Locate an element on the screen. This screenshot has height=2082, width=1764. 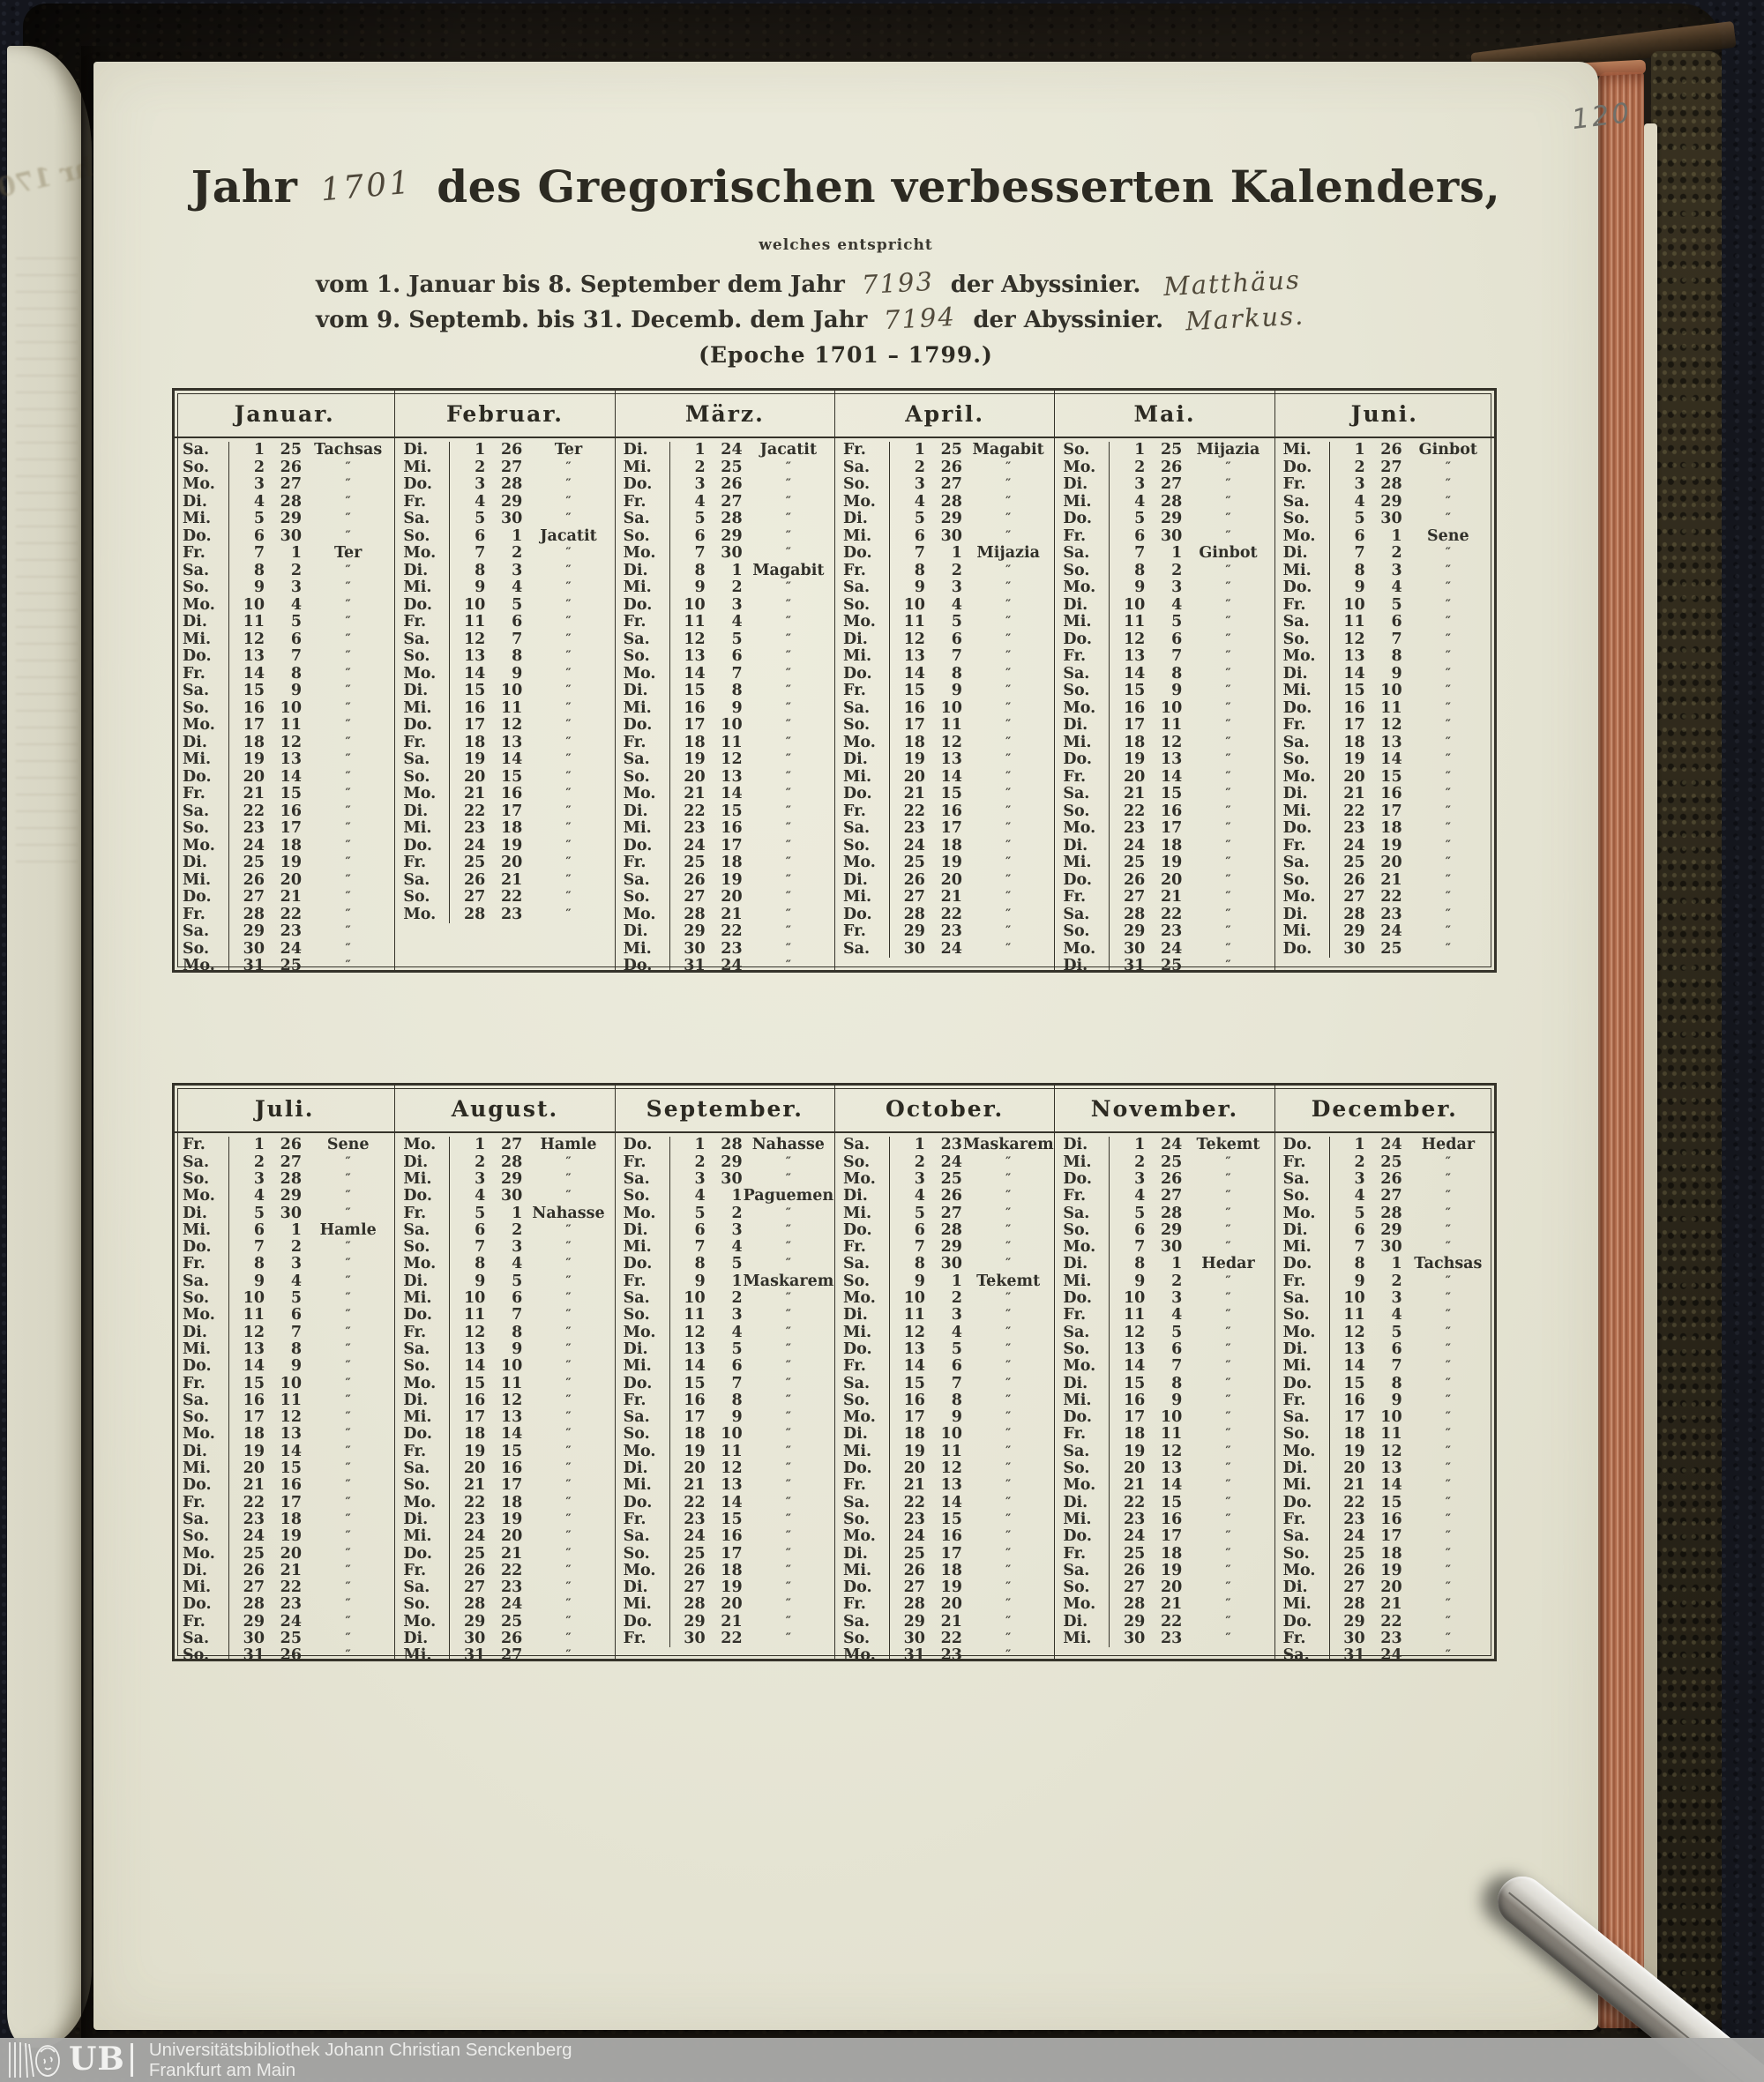
abyssinian-day-cell: 21 is located at coordinates (1171, 897).